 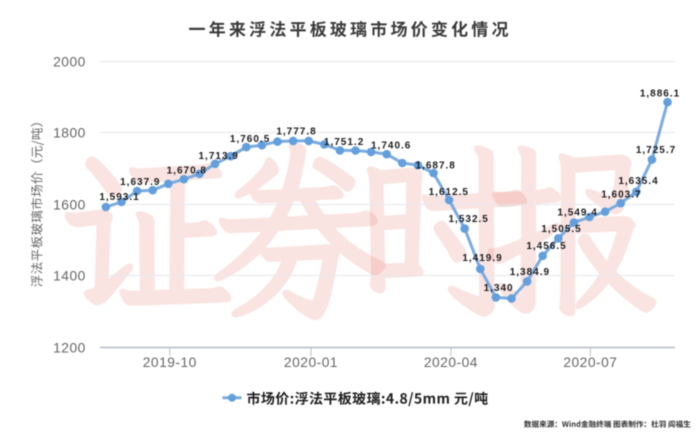 What do you see at coordinates (638, 181) in the screenshot?
I see `svg-text: 1,635.4` at bounding box center [638, 181].